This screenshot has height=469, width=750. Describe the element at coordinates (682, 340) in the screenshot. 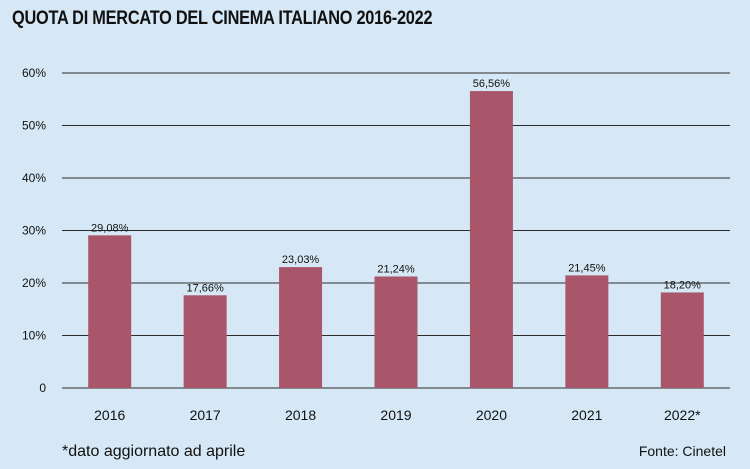

I see `bar-2022` at that location.